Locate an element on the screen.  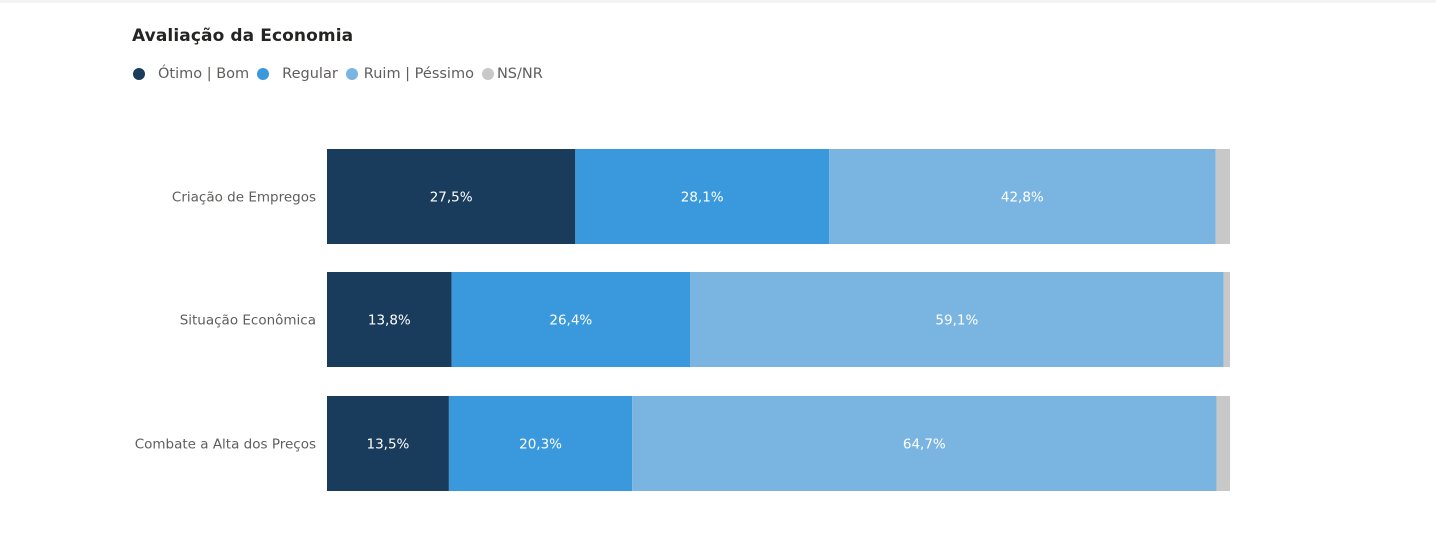
top-border is located at coordinates (718, 1).